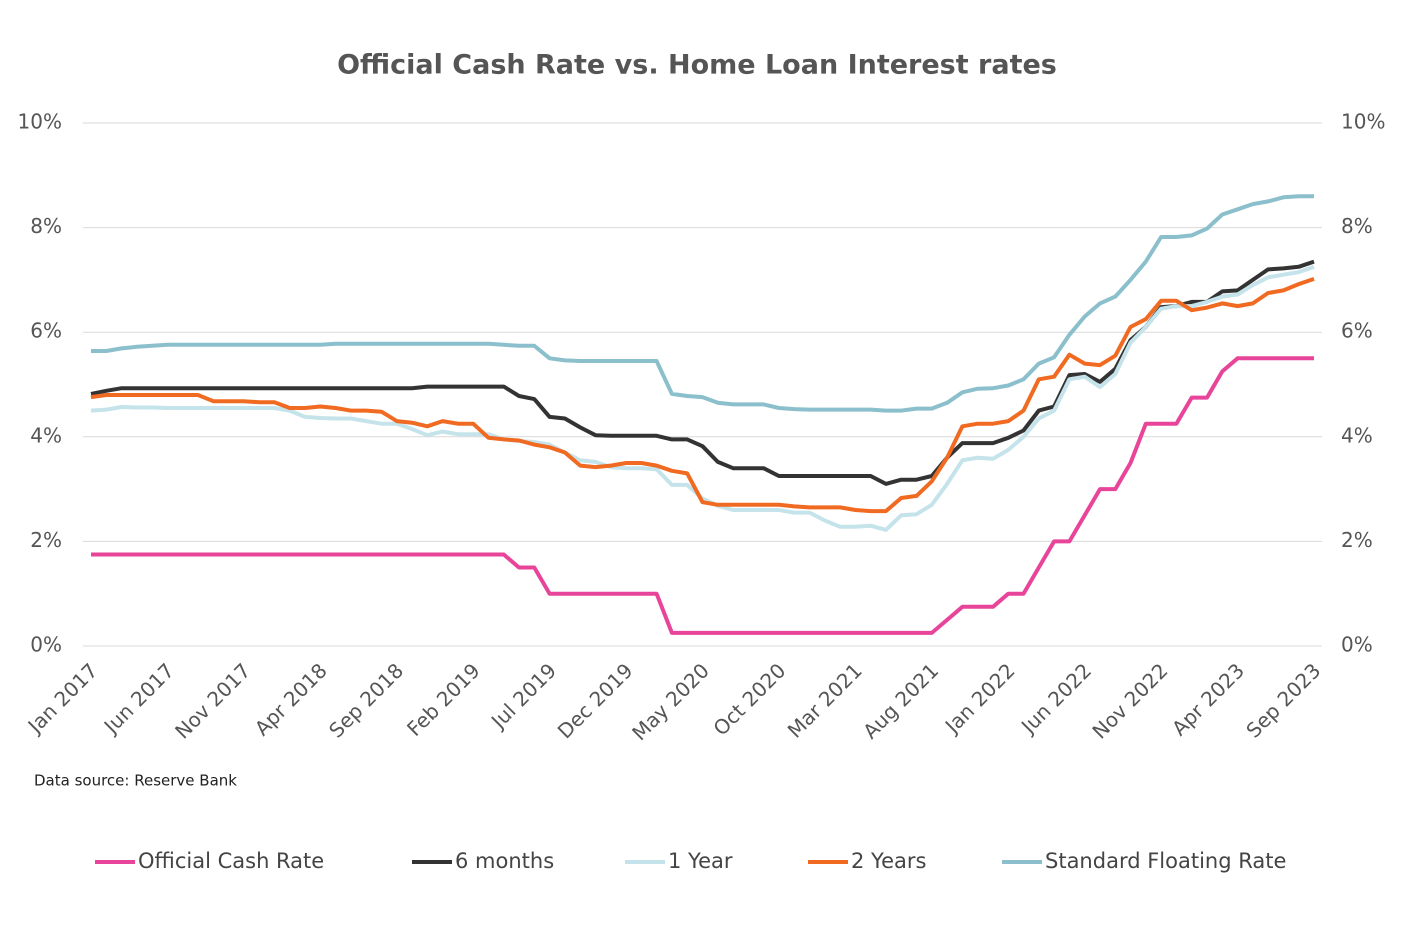 This screenshot has height=934, width=1410. Describe the element at coordinates (366, 700) in the screenshot. I see `x-tick-label: Sep 2018` at that location.